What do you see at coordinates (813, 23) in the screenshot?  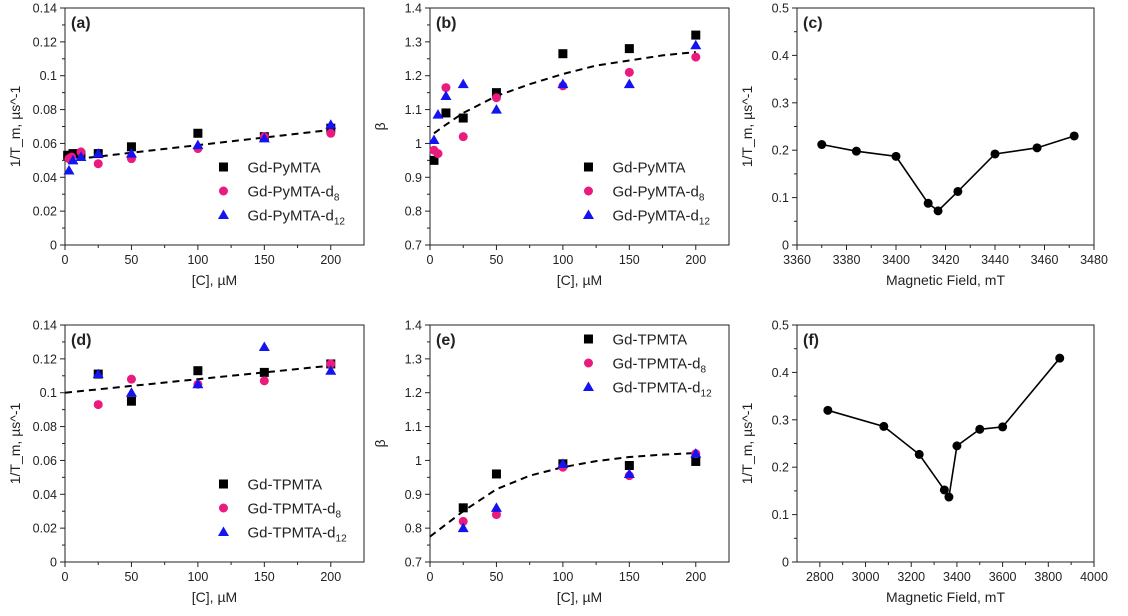 I see `panel-label: (c)` at bounding box center [813, 23].